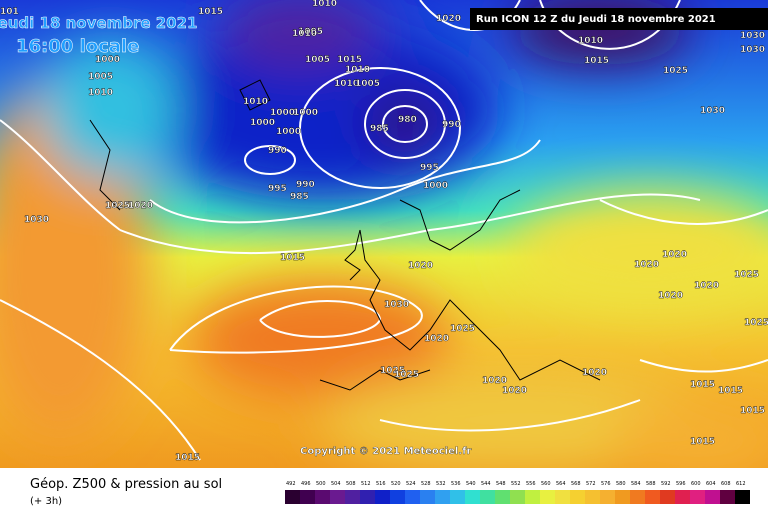 This screenshot has width=768, height=512. I want to click on legend-label: 564, so click(561, 484).